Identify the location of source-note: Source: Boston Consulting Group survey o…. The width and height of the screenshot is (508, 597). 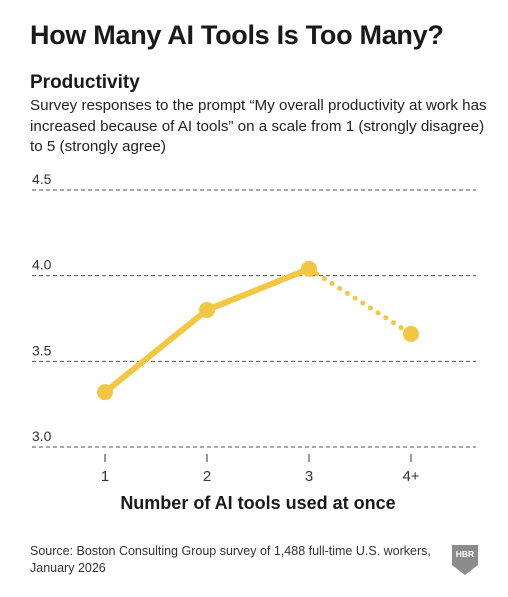
(230, 559).